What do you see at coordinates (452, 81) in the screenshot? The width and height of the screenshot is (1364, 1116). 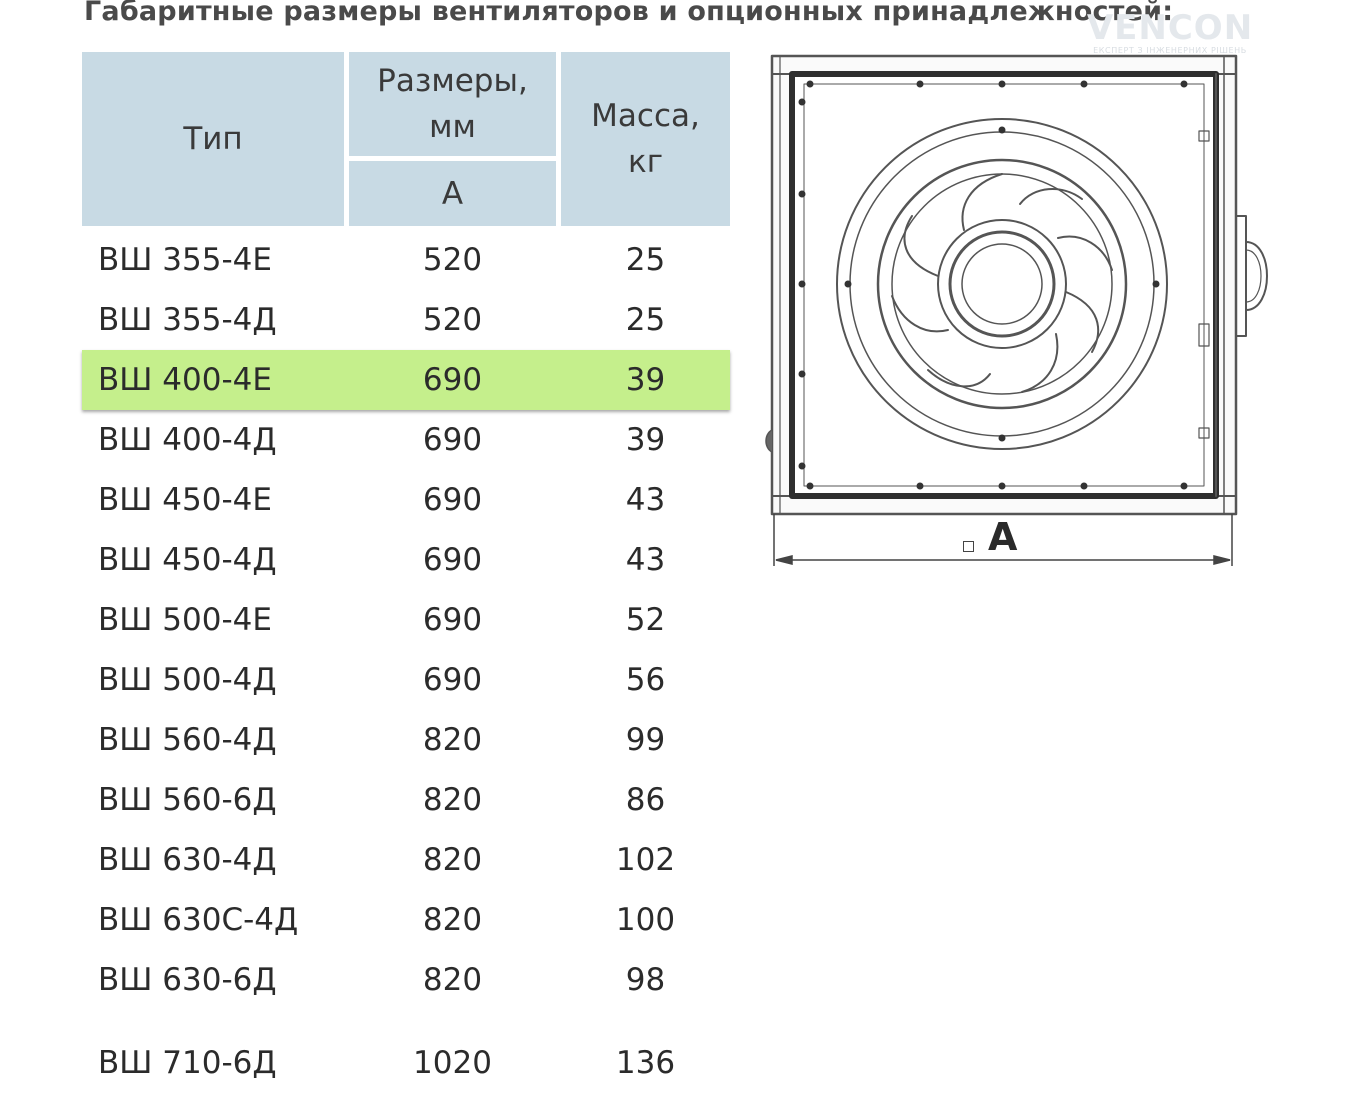 I see `header-dimensions-line1: Размеры,` at bounding box center [452, 81].